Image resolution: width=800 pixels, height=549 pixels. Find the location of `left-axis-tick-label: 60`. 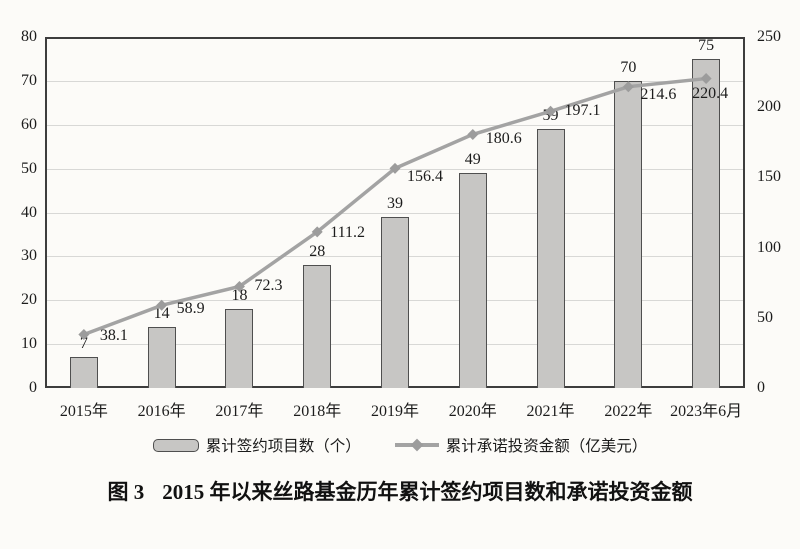

left-axis-tick-label: 60 is located at coordinates (29, 124).